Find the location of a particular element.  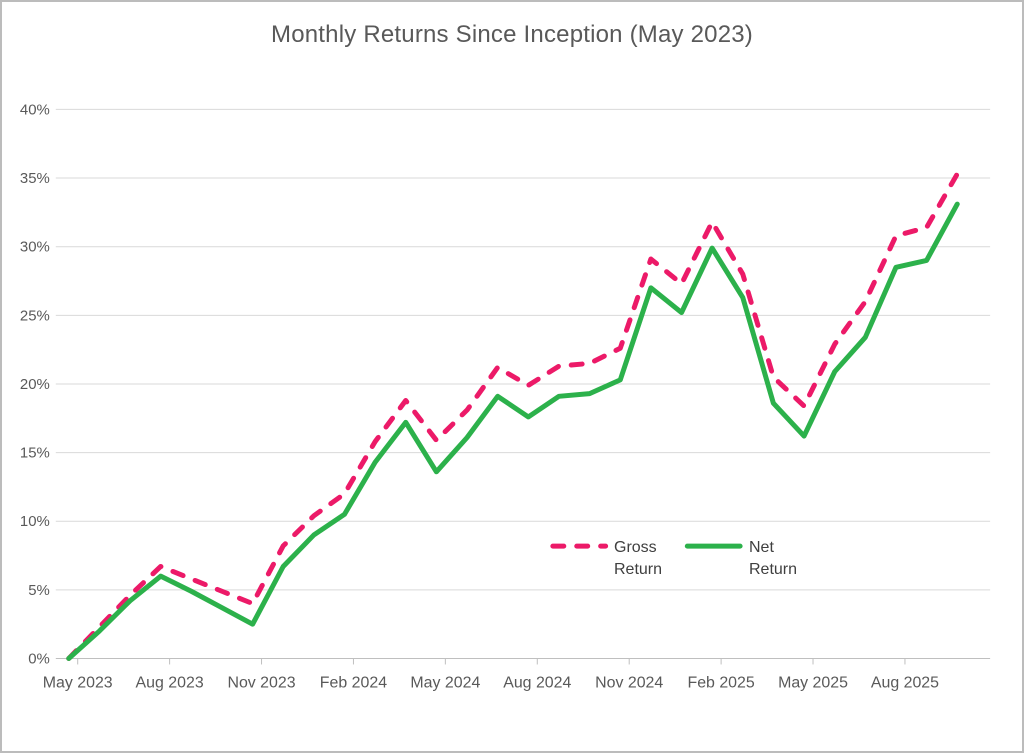

x-tick-label: Feb 2025 is located at coordinates (720, 682).